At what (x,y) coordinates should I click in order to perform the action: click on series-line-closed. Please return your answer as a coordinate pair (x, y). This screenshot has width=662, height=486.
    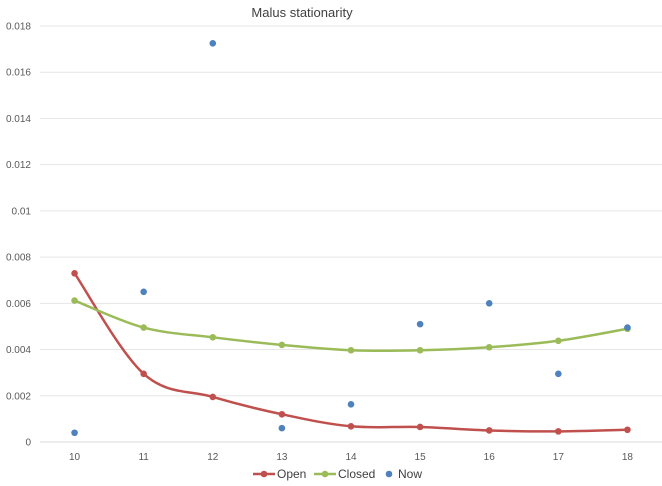
    Looking at the image, I should click on (351, 326).